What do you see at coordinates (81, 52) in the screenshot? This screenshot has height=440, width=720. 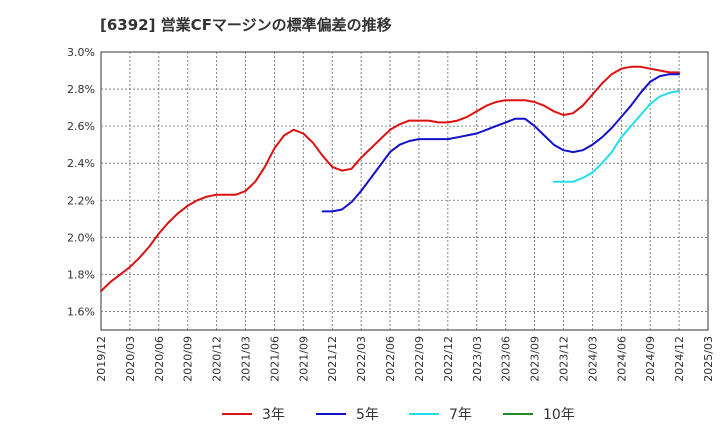 I see `y-tick-label: 3.0%` at bounding box center [81, 52].